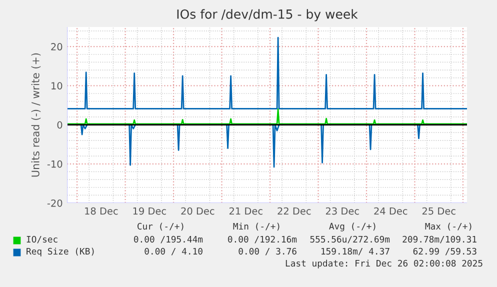  Describe the element at coordinates (439, 211) in the screenshot. I see `x-tick-label: 25 Dec` at that location.